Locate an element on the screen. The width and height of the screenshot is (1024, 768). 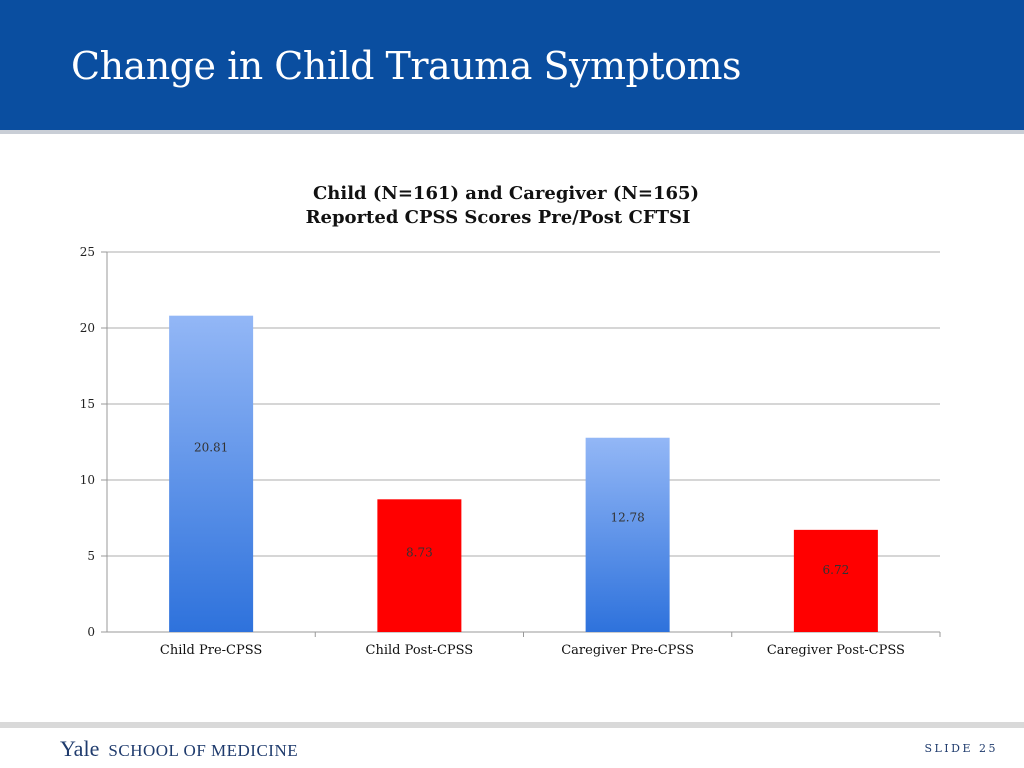
x-category-label: Caregiver Pre-CPSS is located at coordinates (627, 650).